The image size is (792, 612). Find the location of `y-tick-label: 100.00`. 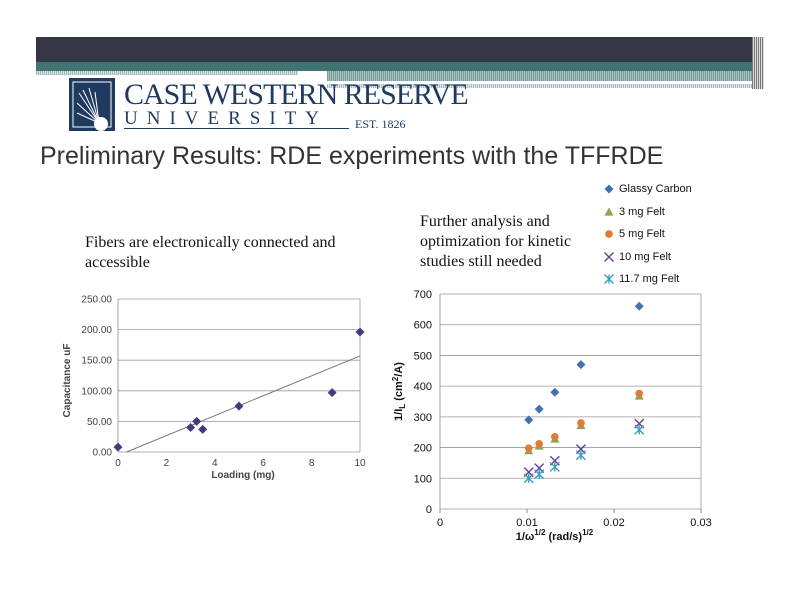

y-tick-label: 100.00 is located at coordinates (96, 391).